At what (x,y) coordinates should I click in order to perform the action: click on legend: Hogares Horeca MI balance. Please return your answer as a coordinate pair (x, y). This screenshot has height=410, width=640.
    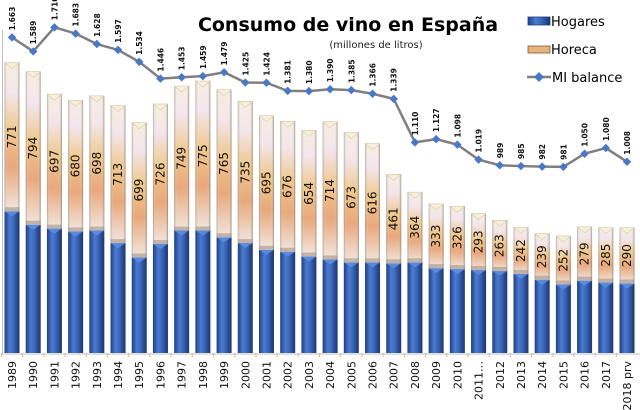
    Looking at the image, I should click on (574, 50).